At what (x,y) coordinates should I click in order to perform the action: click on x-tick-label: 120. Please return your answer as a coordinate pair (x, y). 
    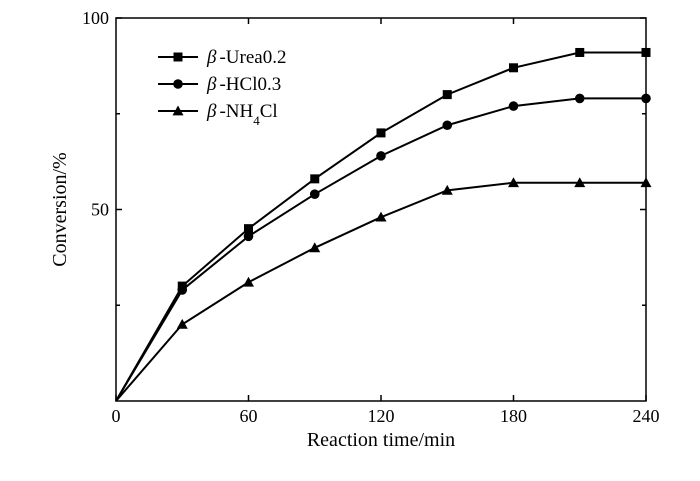
    Looking at the image, I should click on (381, 416).